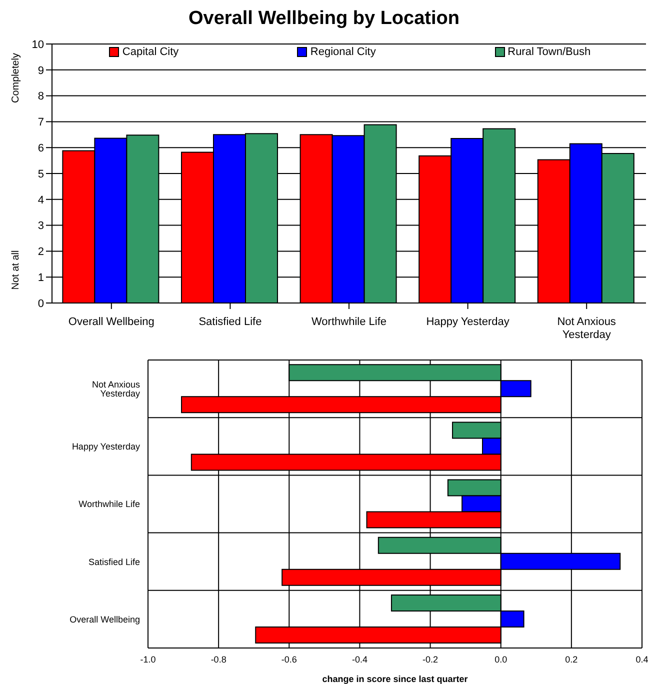 The height and width of the screenshot is (684, 648). I want to click on x-tick-label: Happy Yesterday, so click(468, 322).